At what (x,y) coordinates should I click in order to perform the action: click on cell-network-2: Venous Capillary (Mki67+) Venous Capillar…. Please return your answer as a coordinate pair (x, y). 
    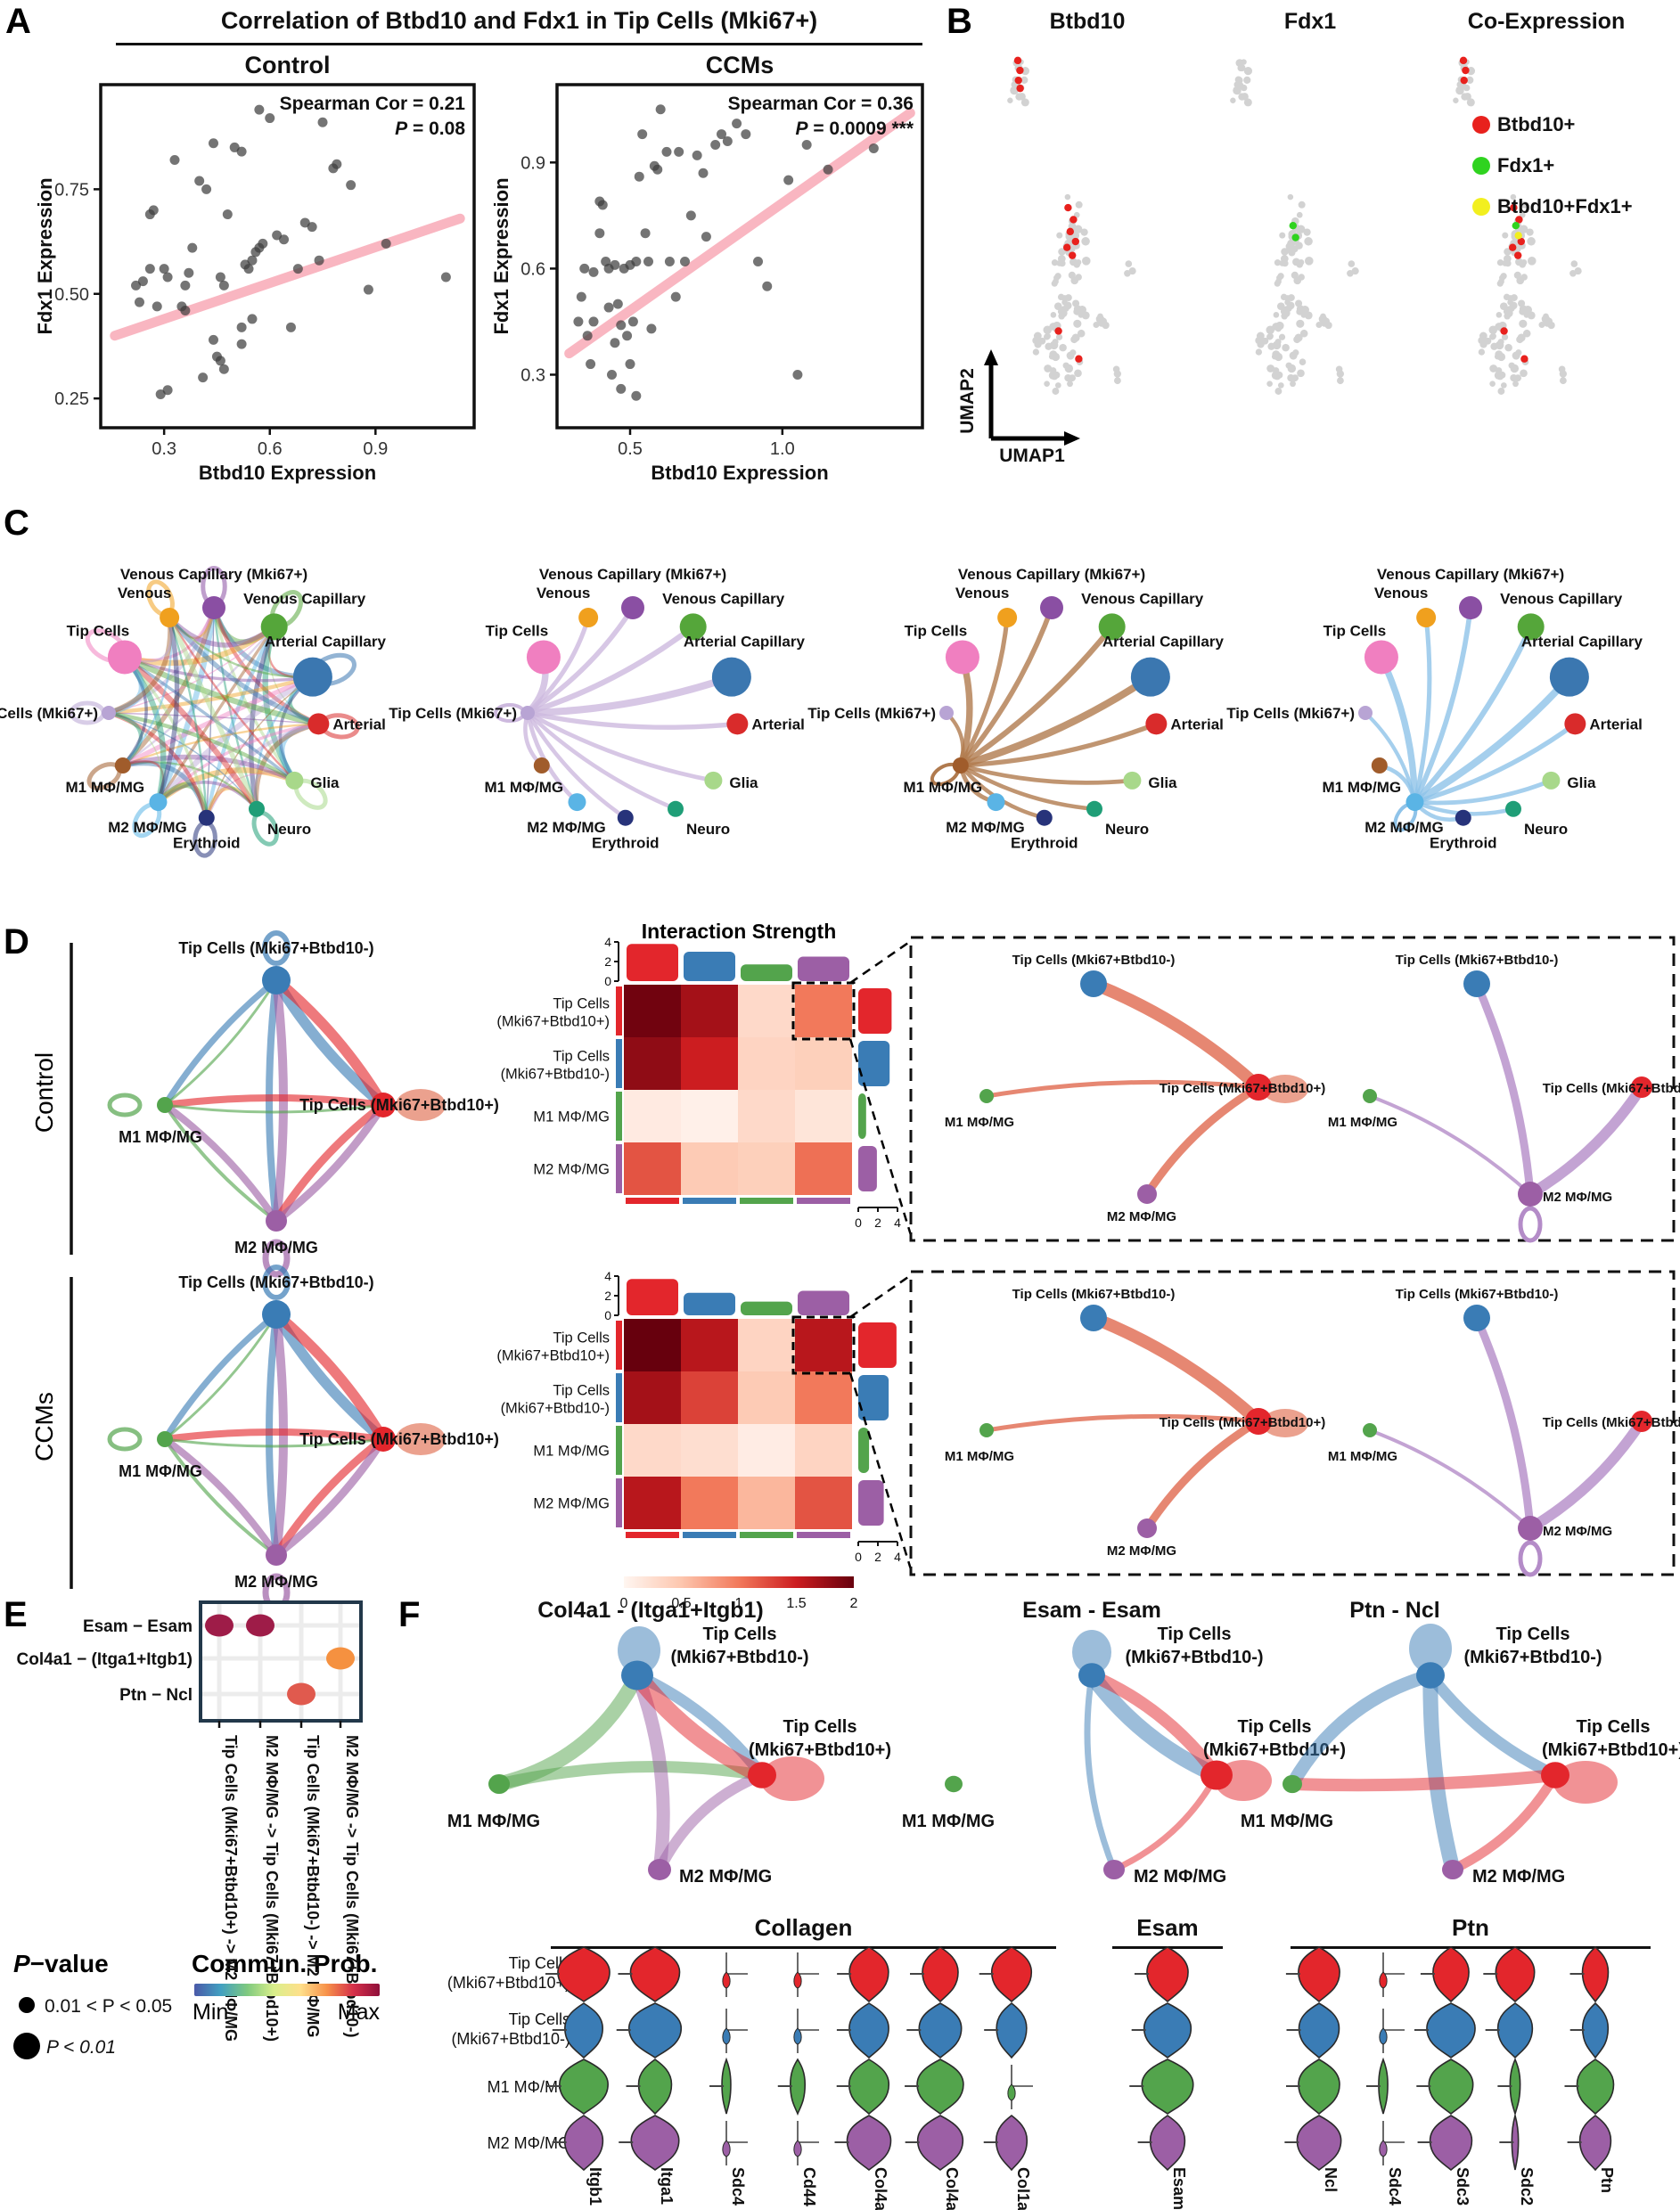
    Looking at the image, I should click on (1016, 709).